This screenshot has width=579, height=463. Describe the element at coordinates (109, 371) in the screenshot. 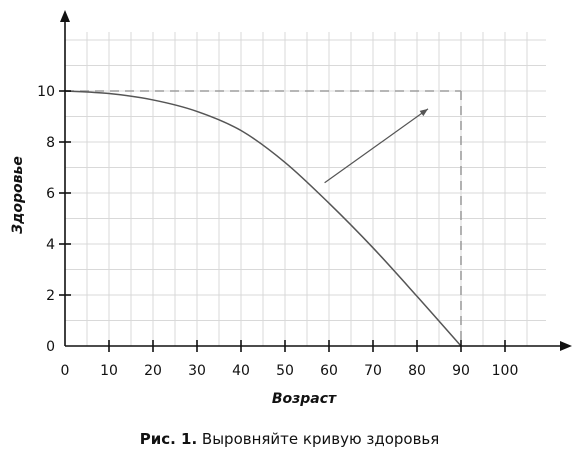

I see `x-tick-label: 10` at that location.